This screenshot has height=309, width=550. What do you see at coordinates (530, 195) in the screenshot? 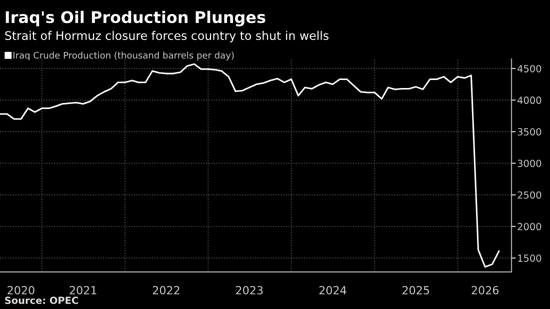
I see `y-tick-label: 2500` at bounding box center [530, 195].